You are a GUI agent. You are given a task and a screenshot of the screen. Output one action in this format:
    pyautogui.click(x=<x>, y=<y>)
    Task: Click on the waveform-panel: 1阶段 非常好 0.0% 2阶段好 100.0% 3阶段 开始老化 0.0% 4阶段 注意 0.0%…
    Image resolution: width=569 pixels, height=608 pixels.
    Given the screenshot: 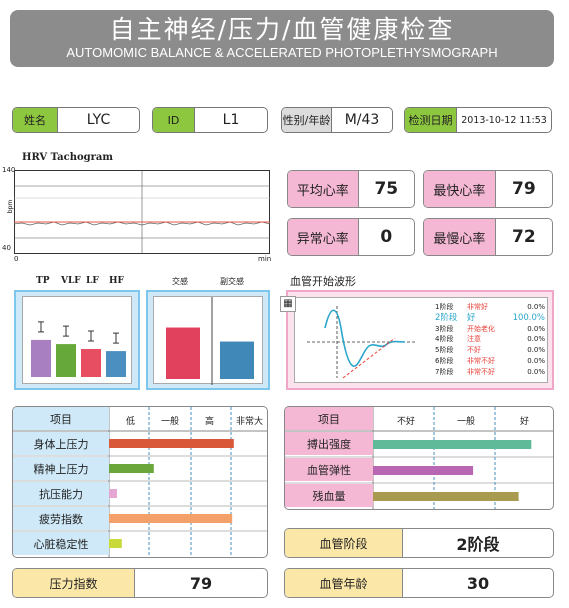 What is the action you would take?
    pyautogui.click(x=420, y=340)
    